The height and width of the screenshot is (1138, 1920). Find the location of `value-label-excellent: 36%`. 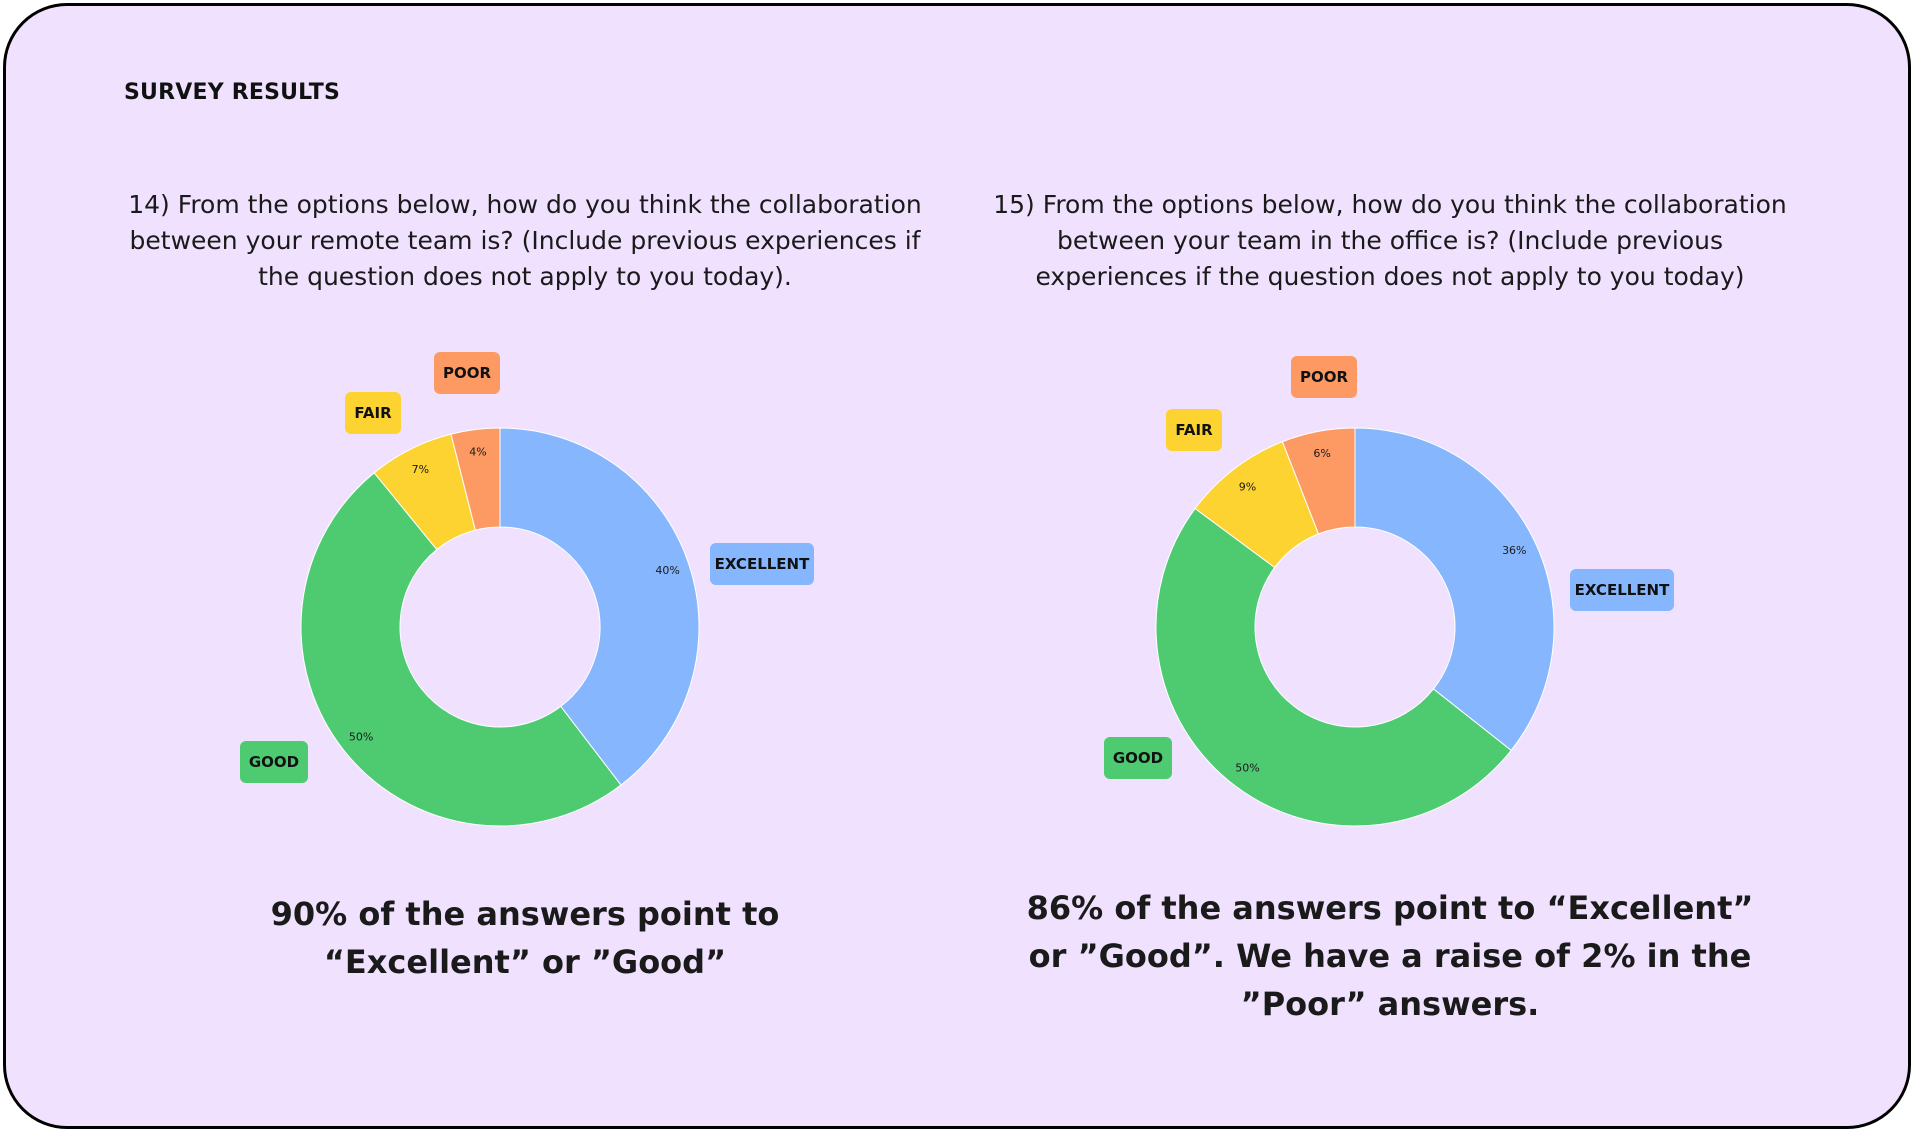

value-label-excellent: 36% is located at coordinates (1514, 550).